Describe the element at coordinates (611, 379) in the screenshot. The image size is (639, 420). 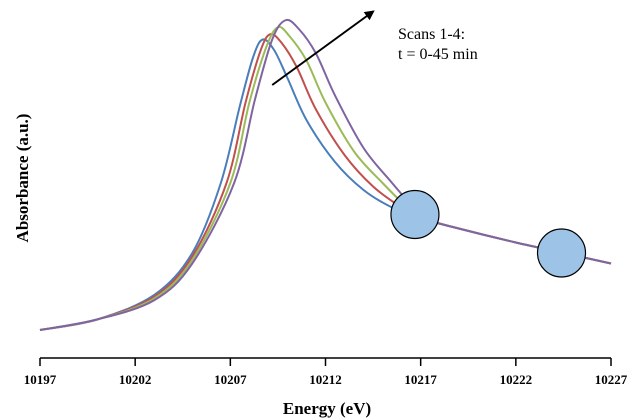
I see `x-tick-label: 10227` at that location.